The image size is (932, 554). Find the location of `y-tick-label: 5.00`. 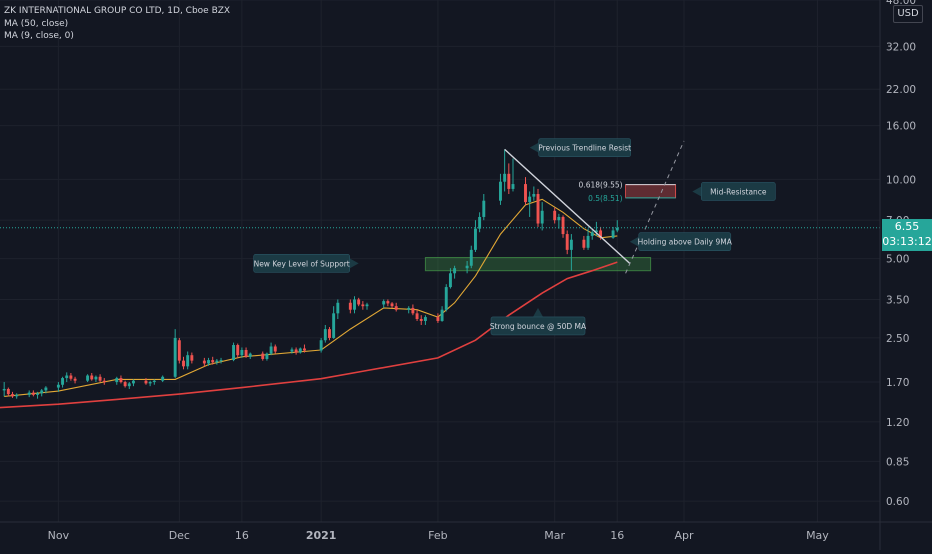

y-tick-label: 5.00 is located at coordinates (897, 260).